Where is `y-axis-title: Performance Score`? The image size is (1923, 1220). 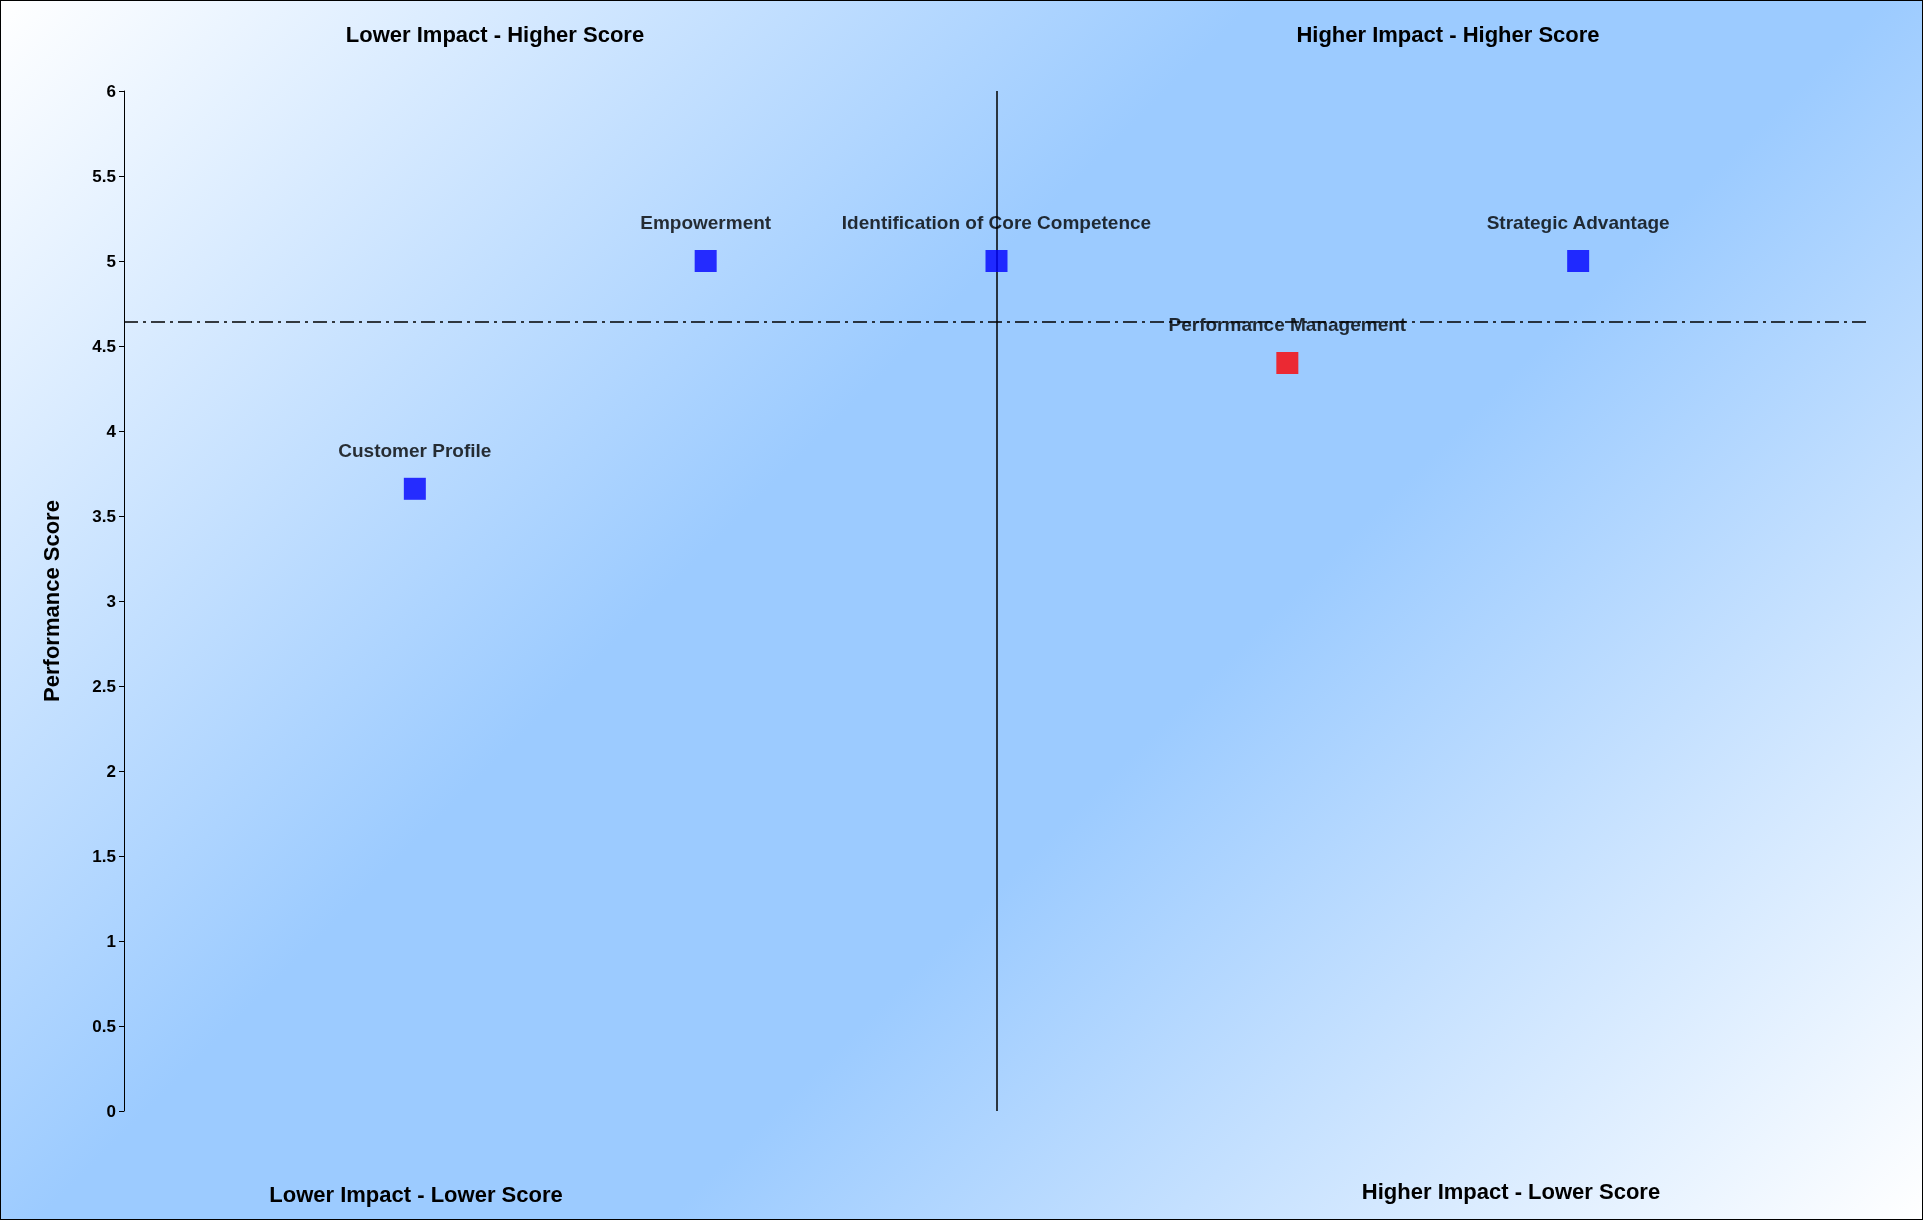
y-axis-title: Performance Score is located at coordinates (51, 601).